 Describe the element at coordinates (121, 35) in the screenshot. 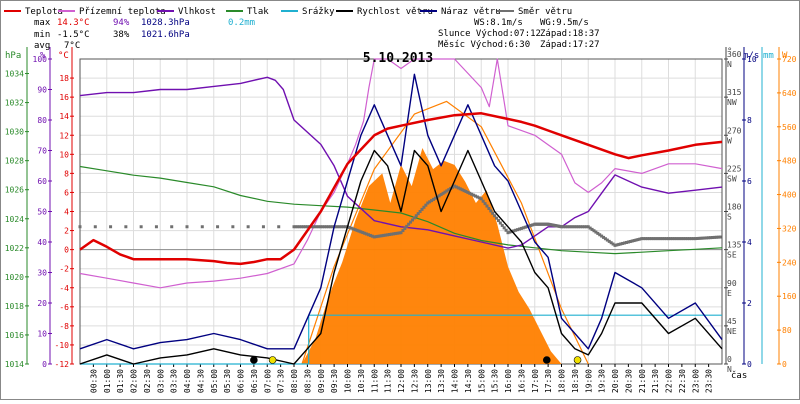

I see `stats-row-min-hum: 38%` at that location.